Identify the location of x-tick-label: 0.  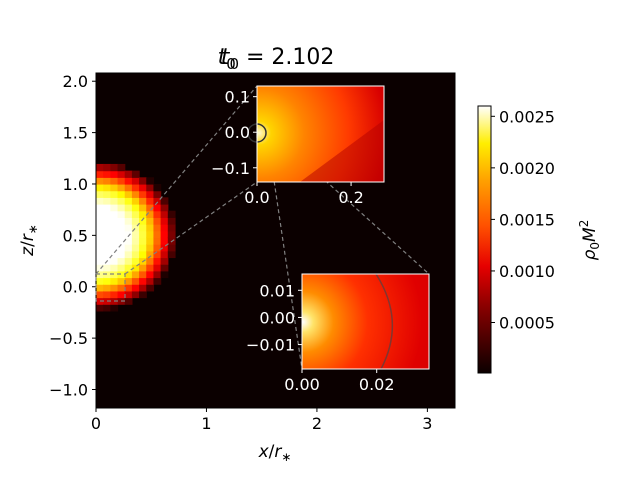
(96, 423).